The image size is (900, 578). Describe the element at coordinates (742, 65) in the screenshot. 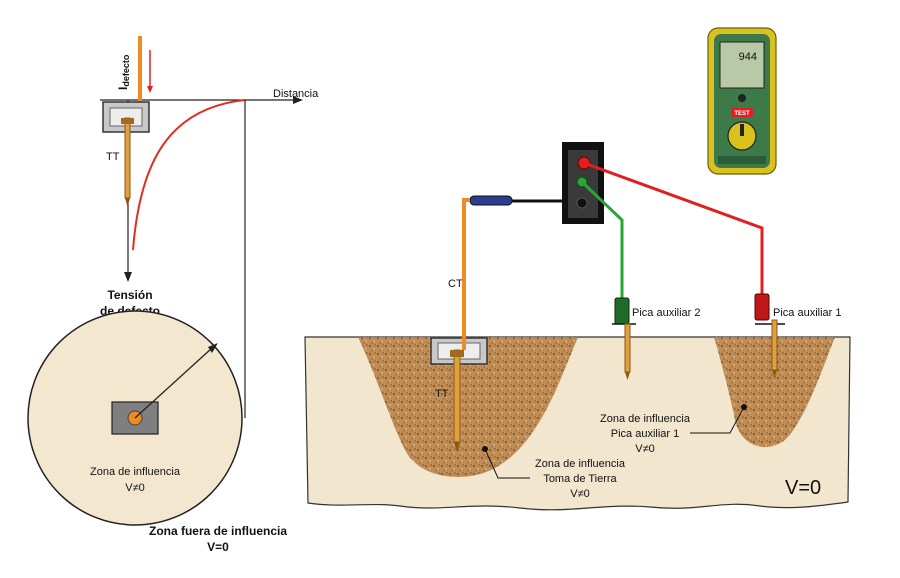

I see `meter-lcd` at that location.